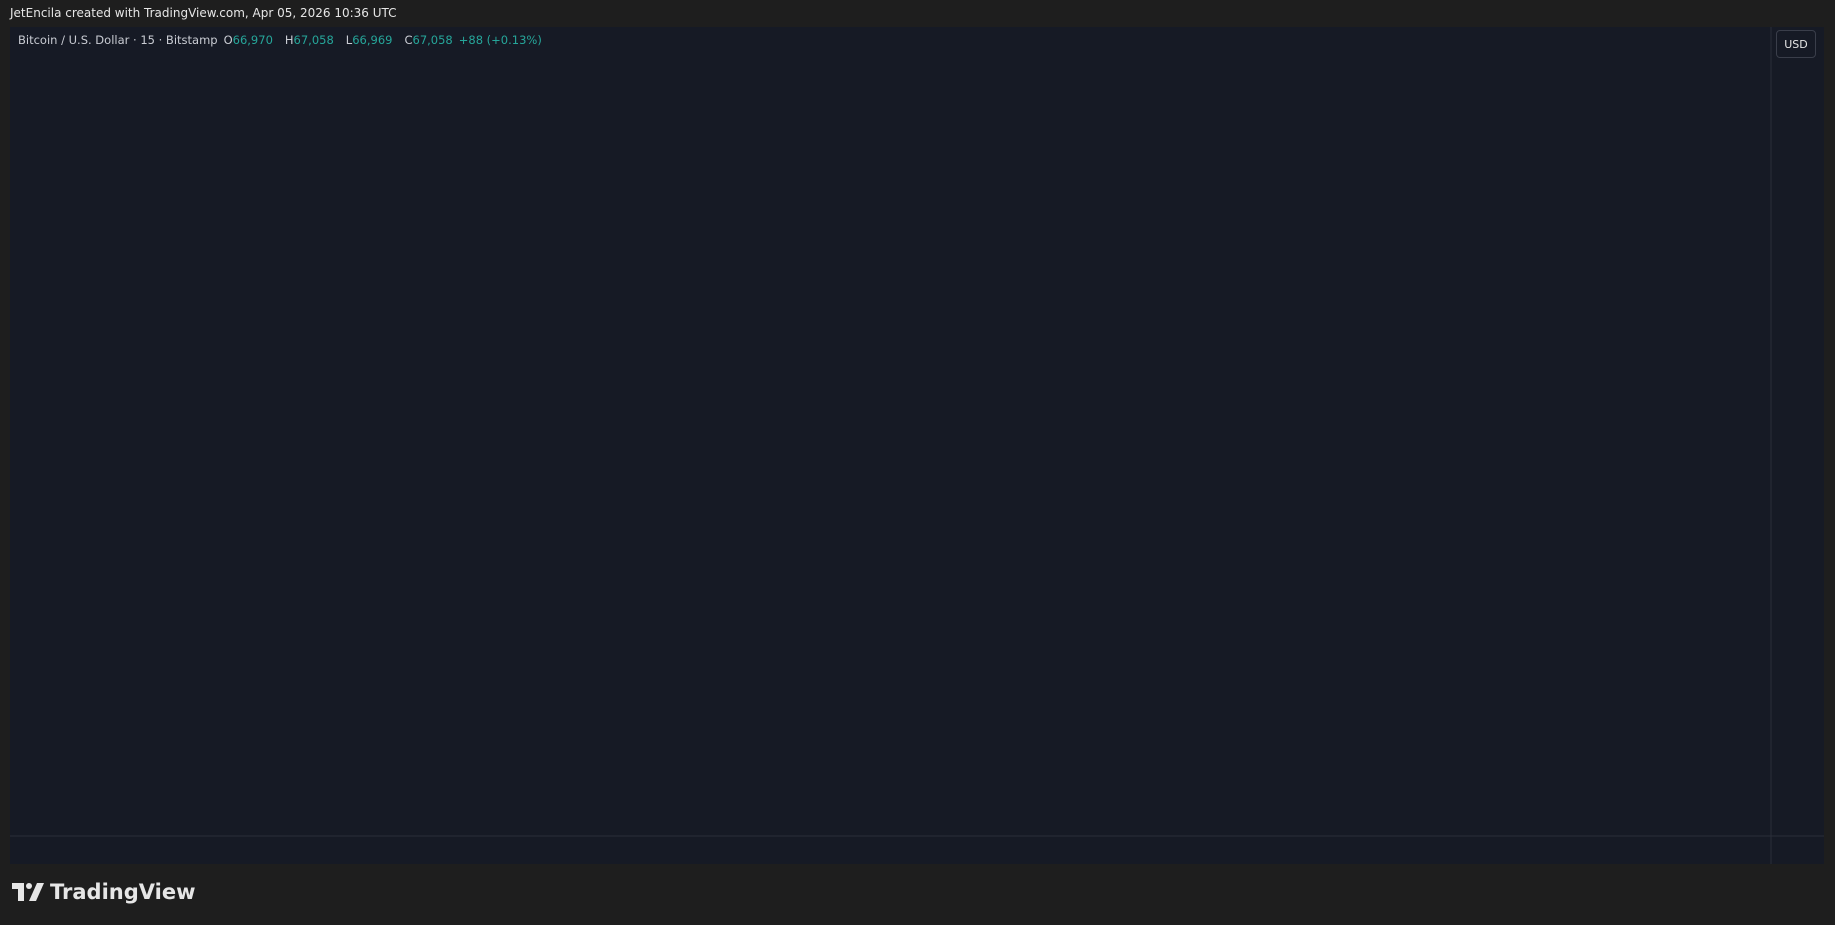  I want to click on ohlc-item: L 66,969, so click(369, 40).